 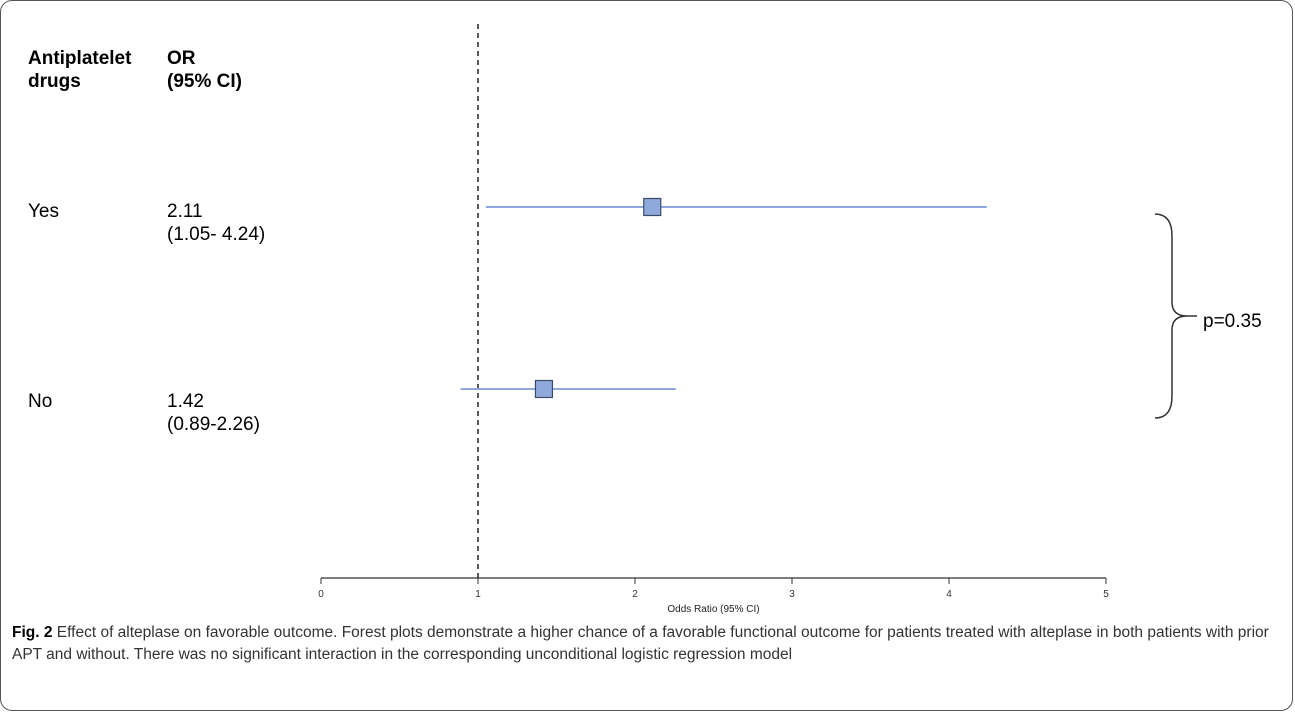 I want to click on x-tick-label-5: 5, so click(x=1106, y=594).